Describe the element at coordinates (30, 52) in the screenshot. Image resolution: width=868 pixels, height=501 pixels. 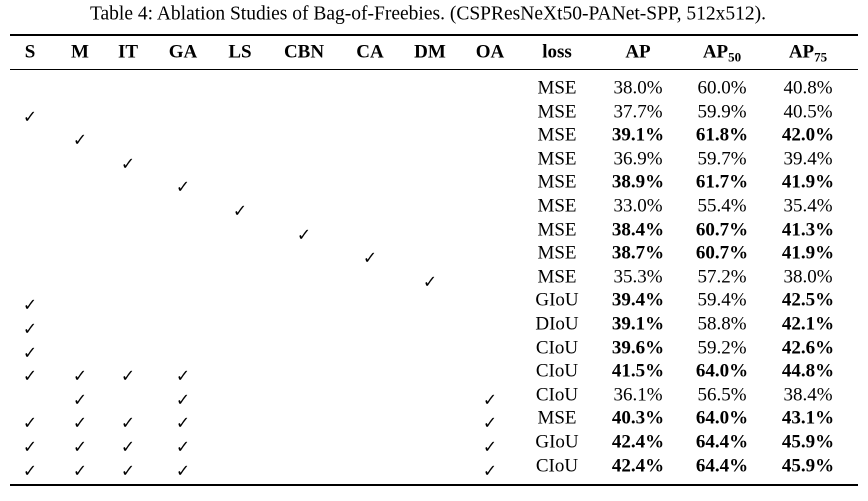
I see `header-cell: S` at that location.